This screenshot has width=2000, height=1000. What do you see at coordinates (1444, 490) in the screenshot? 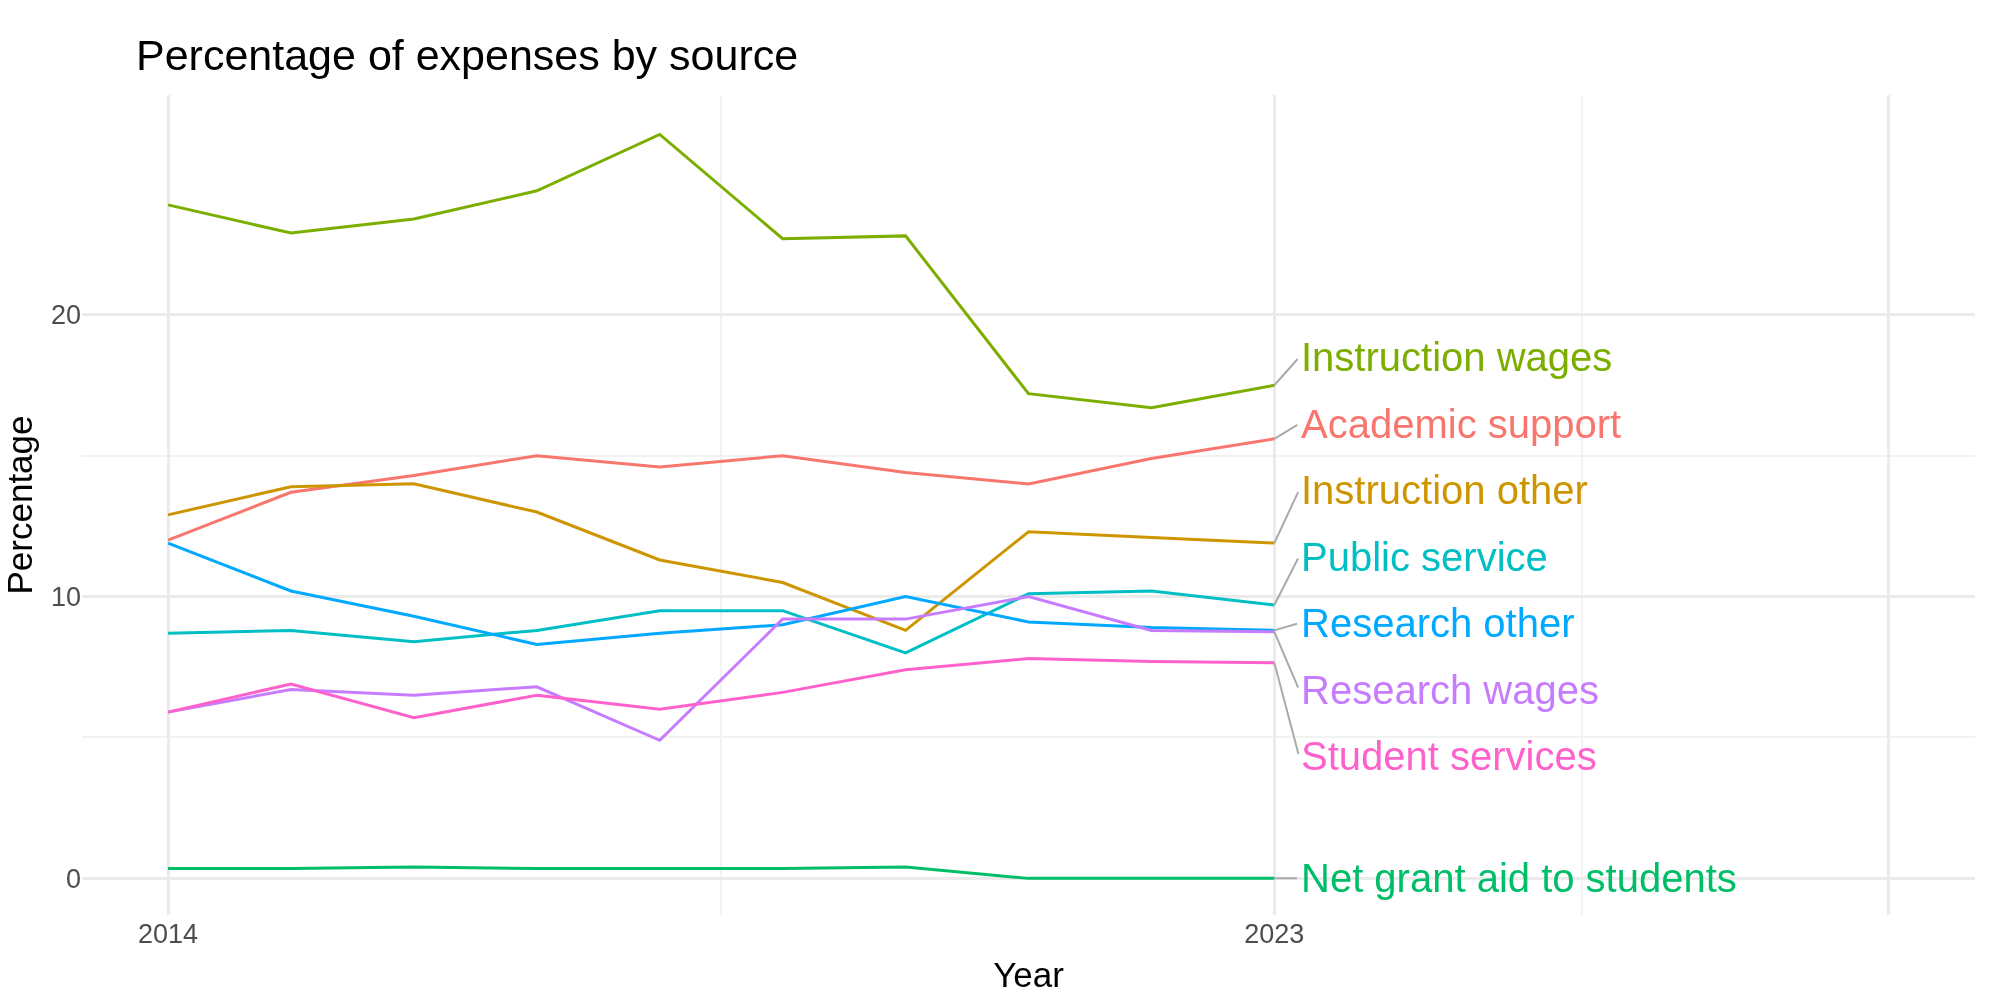
I see `series-label: Instruction other` at bounding box center [1444, 490].